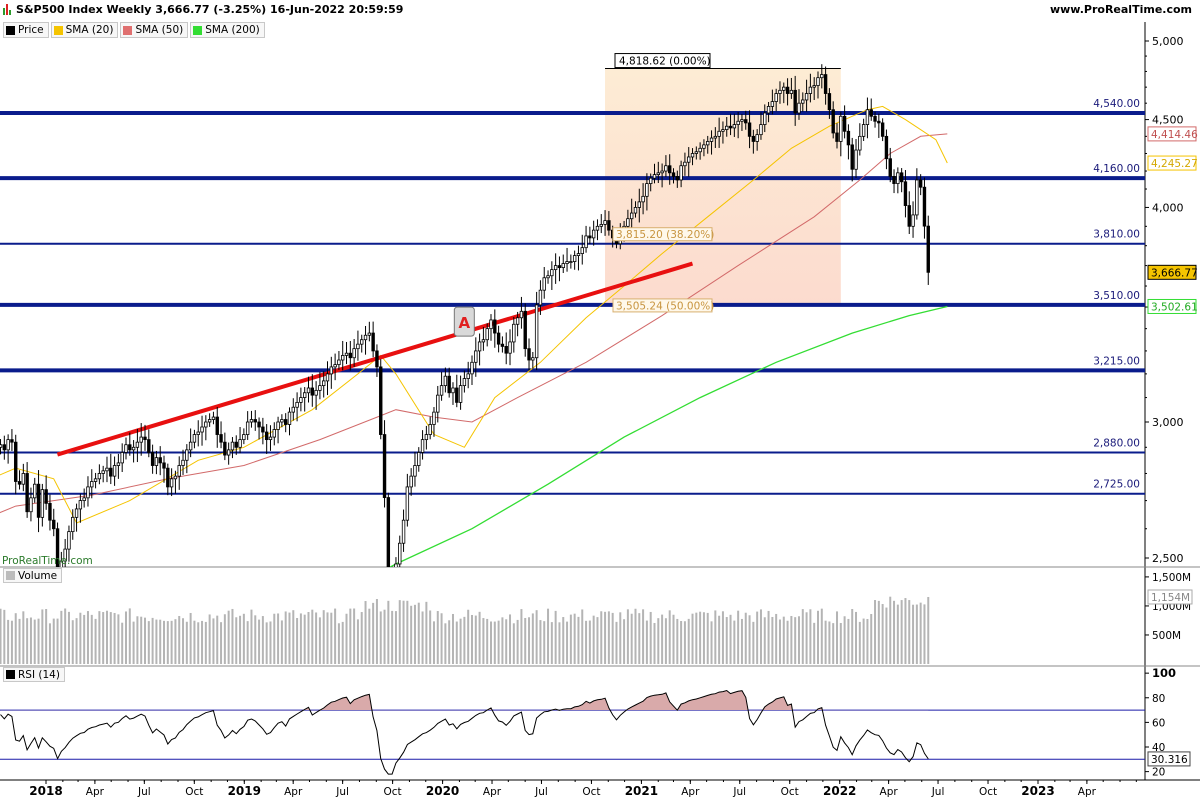 The width and height of the screenshot is (1200, 800). I want to click on legend-sma50: SMA (50), so click(154, 30).